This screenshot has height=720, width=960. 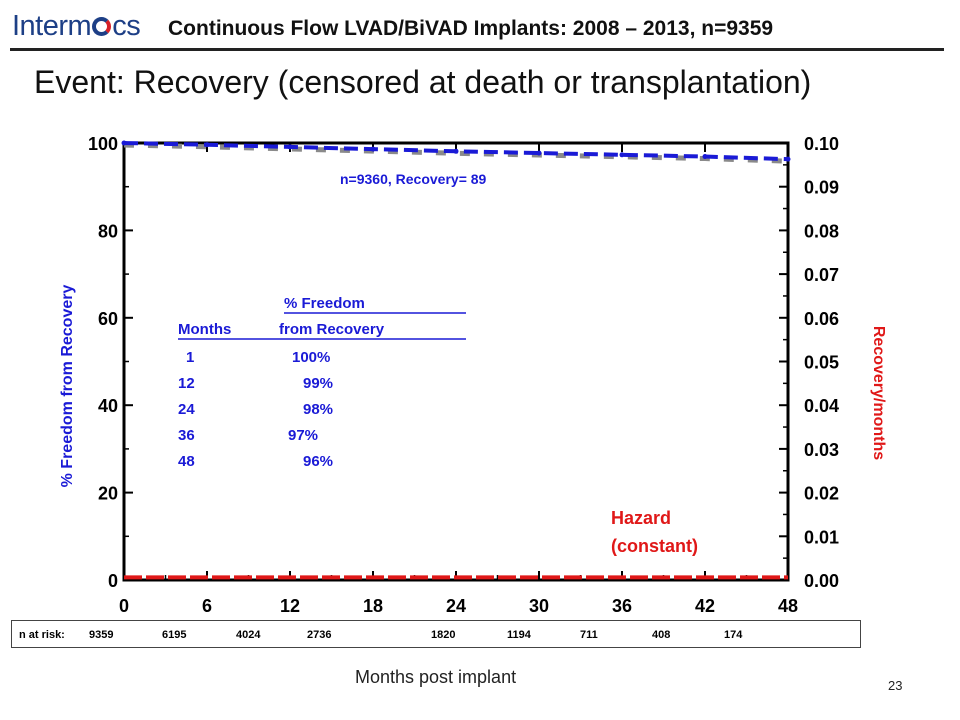 I want to click on y2-tick-label: 0.09, so click(x=821, y=188).